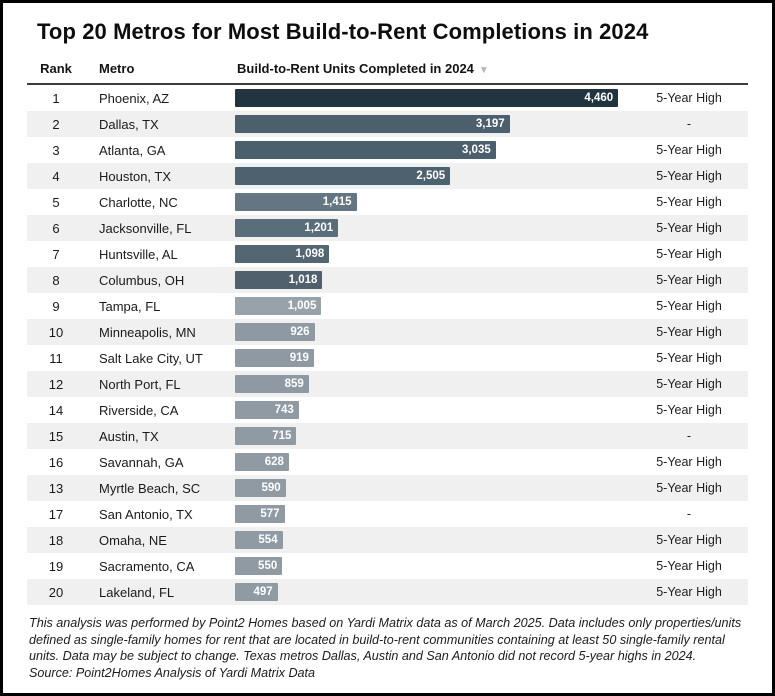  I want to click on row-rank: 6, so click(56, 228).